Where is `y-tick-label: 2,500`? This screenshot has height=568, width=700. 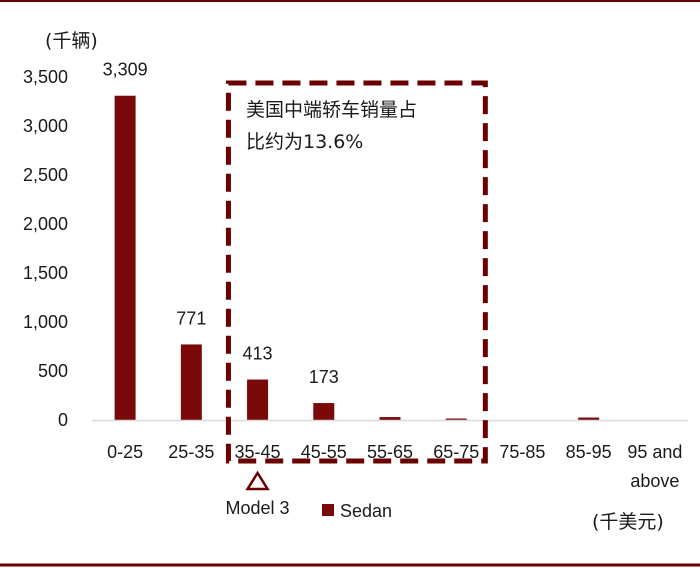
y-tick-label: 2,500 is located at coordinates (45, 175).